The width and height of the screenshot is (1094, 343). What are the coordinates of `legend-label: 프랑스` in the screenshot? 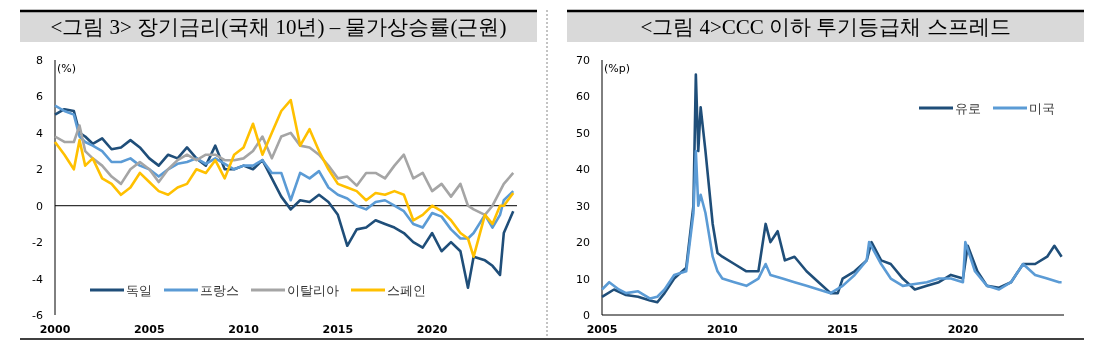 It's located at (219, 290).